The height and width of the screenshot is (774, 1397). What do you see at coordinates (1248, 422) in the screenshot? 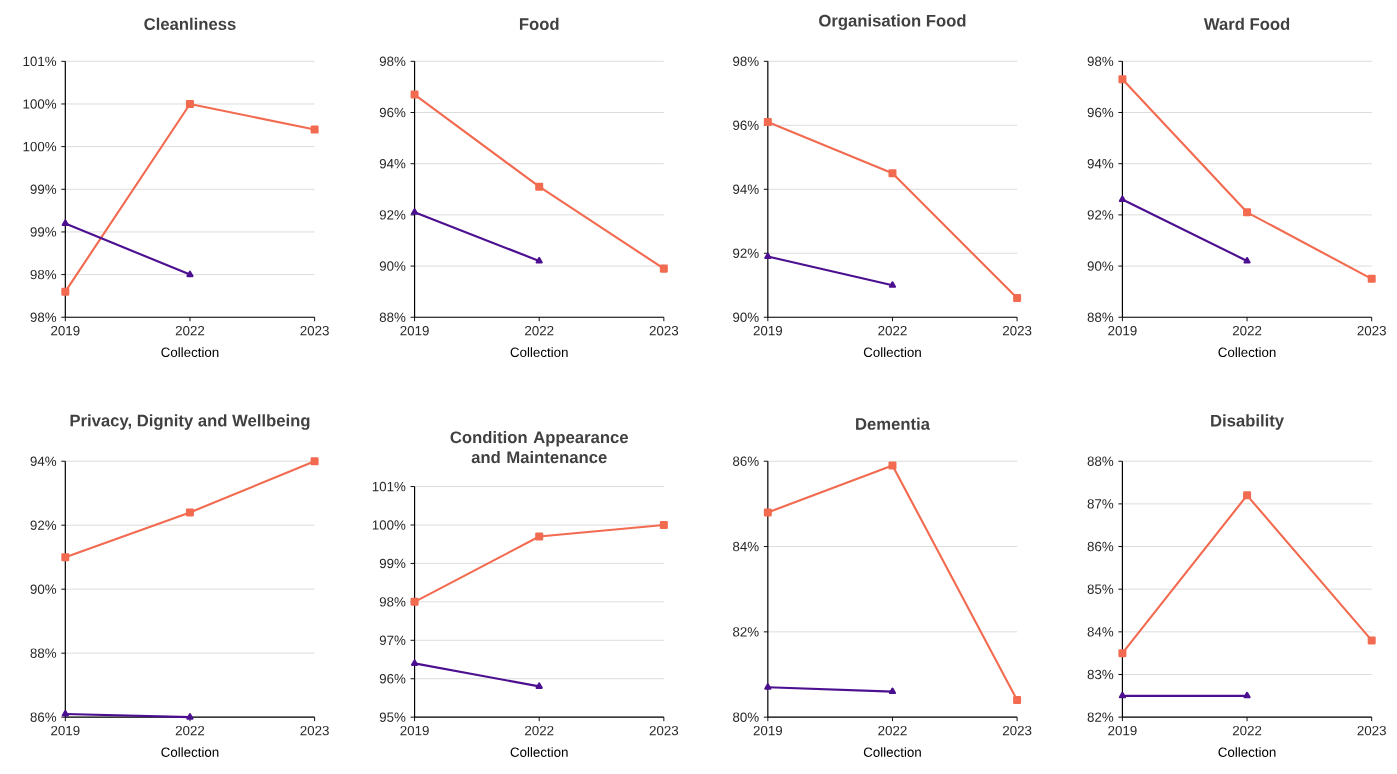
I see `chart-title: Disability` at bounding box center [1248, 422].